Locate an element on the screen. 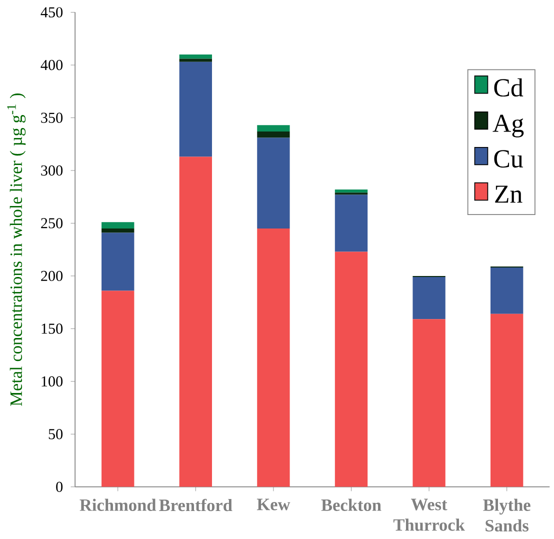 This screenshot has width=554, height=539. y-tick-label: 350 is located at coordinates (52, 117).